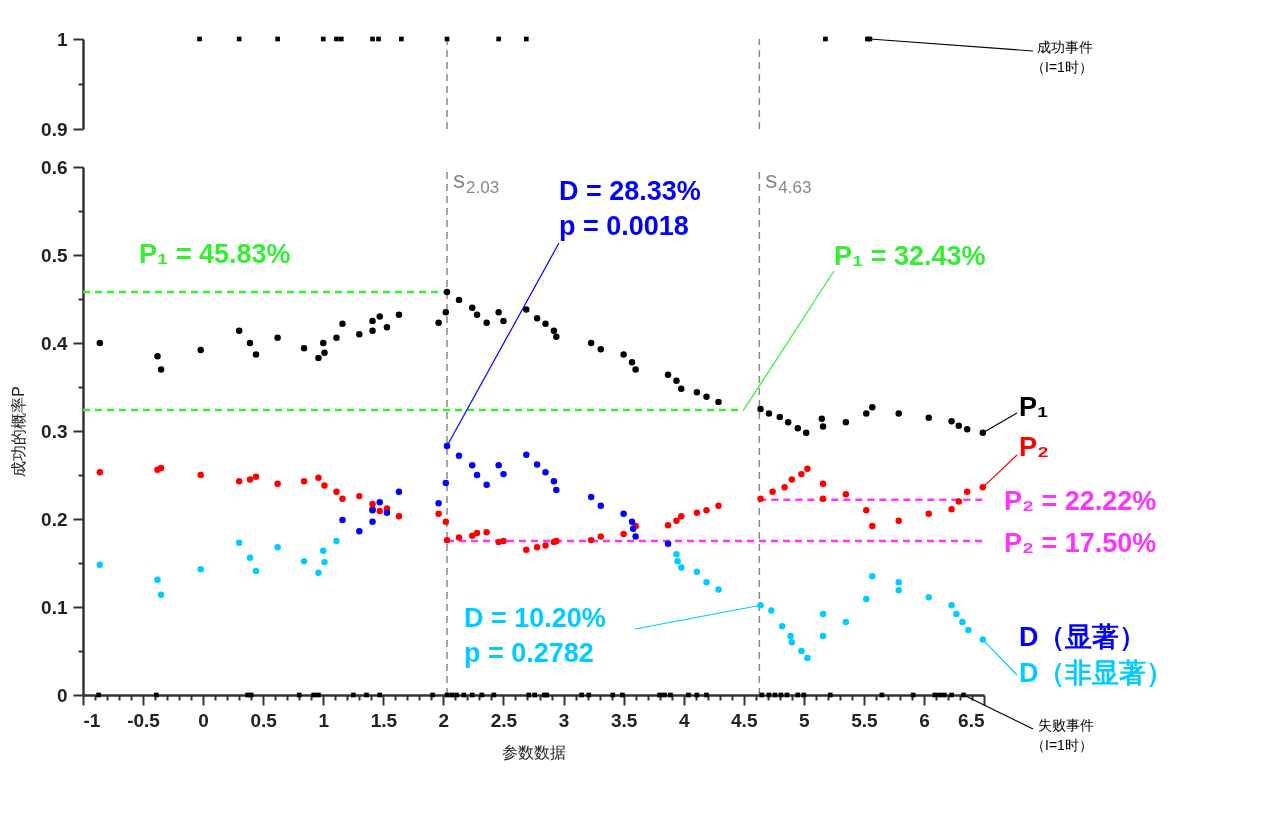 The image size is (1285, 821). Describe the element at coordinates (144, 720) in the screenshot. I see `x-tick-label: -0.5` at that location.